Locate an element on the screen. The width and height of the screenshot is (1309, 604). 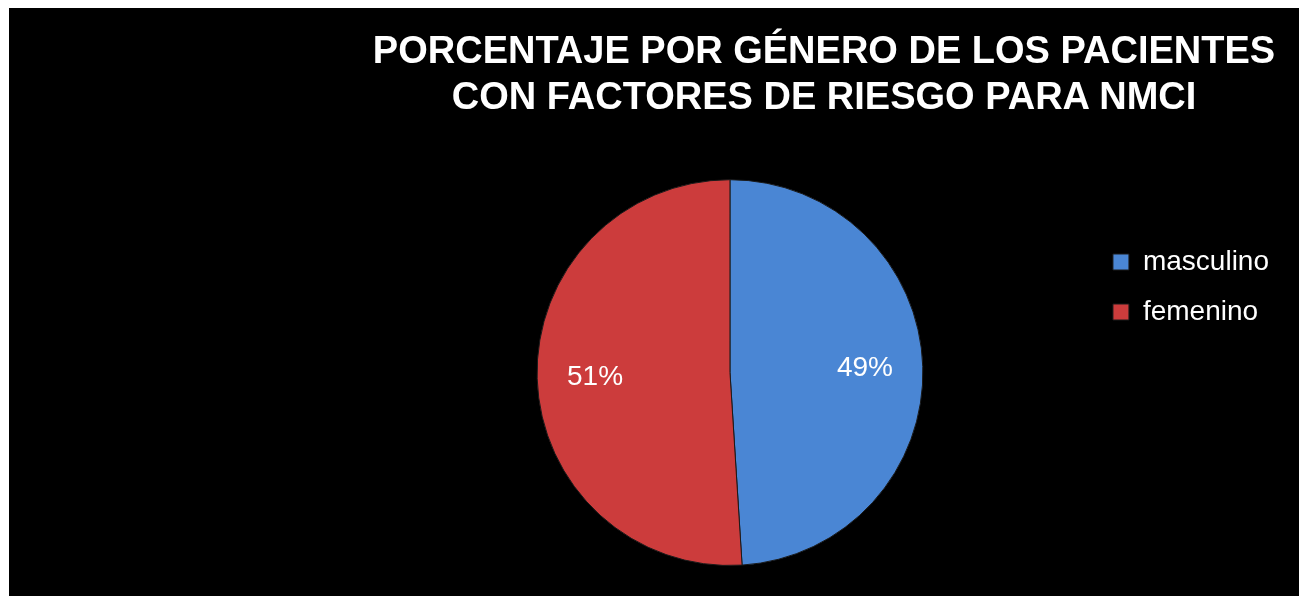
legend-label: femenino is located at coordinates (1200, 310).